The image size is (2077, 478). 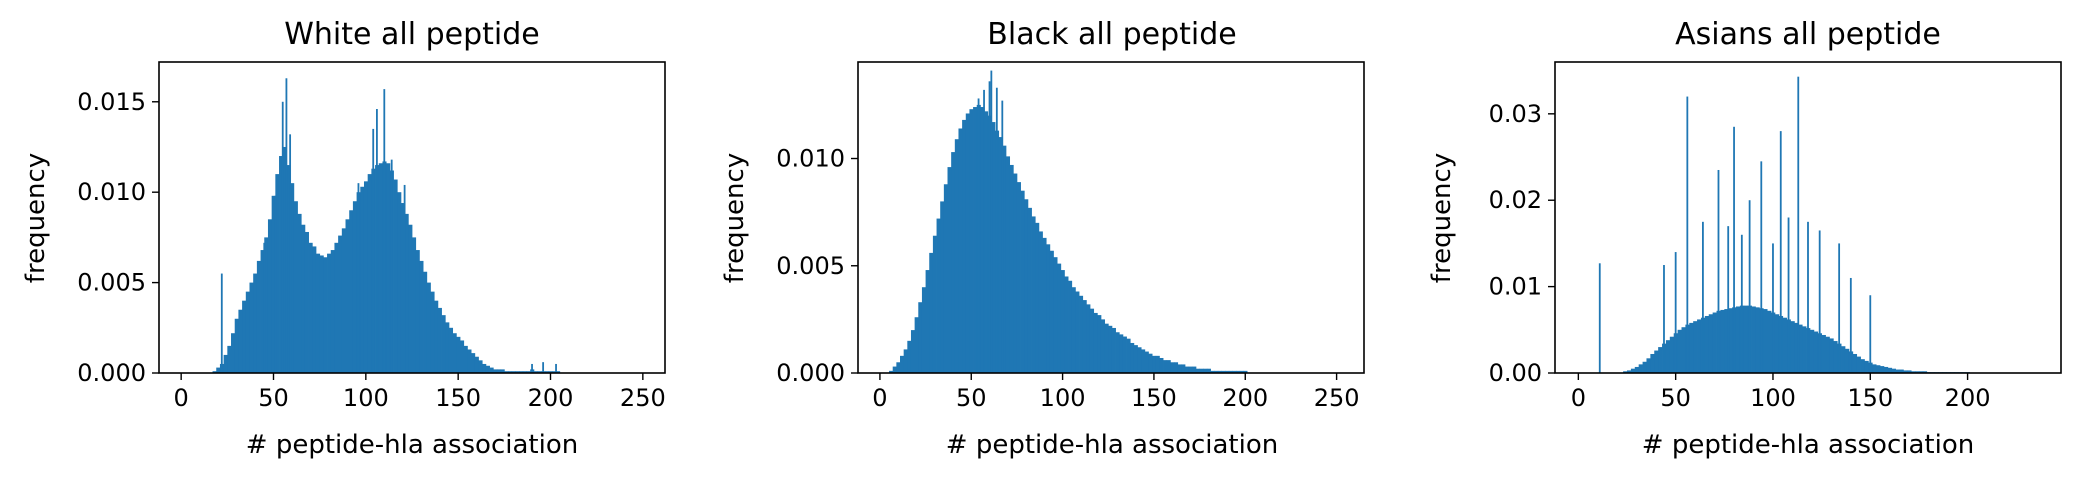 I want to click on x-tick-label: 250, so click(x=643, y=398).